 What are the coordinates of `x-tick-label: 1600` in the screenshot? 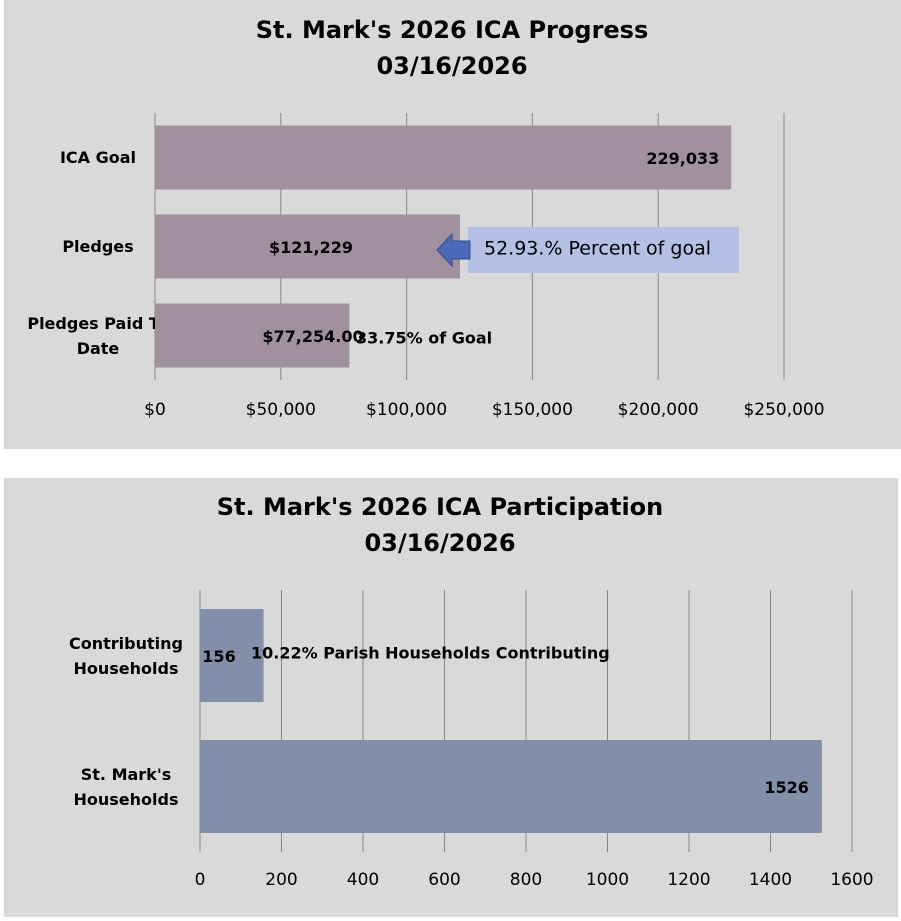 It's located at (851, 880).